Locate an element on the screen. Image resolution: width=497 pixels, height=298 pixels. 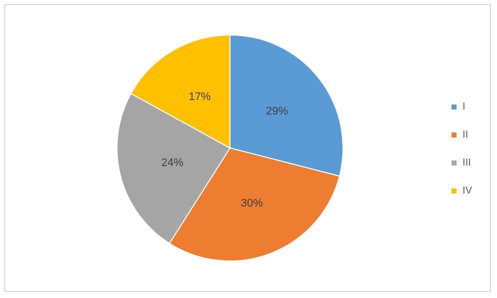
data-label: 30% is located at coordinates (252, 203).